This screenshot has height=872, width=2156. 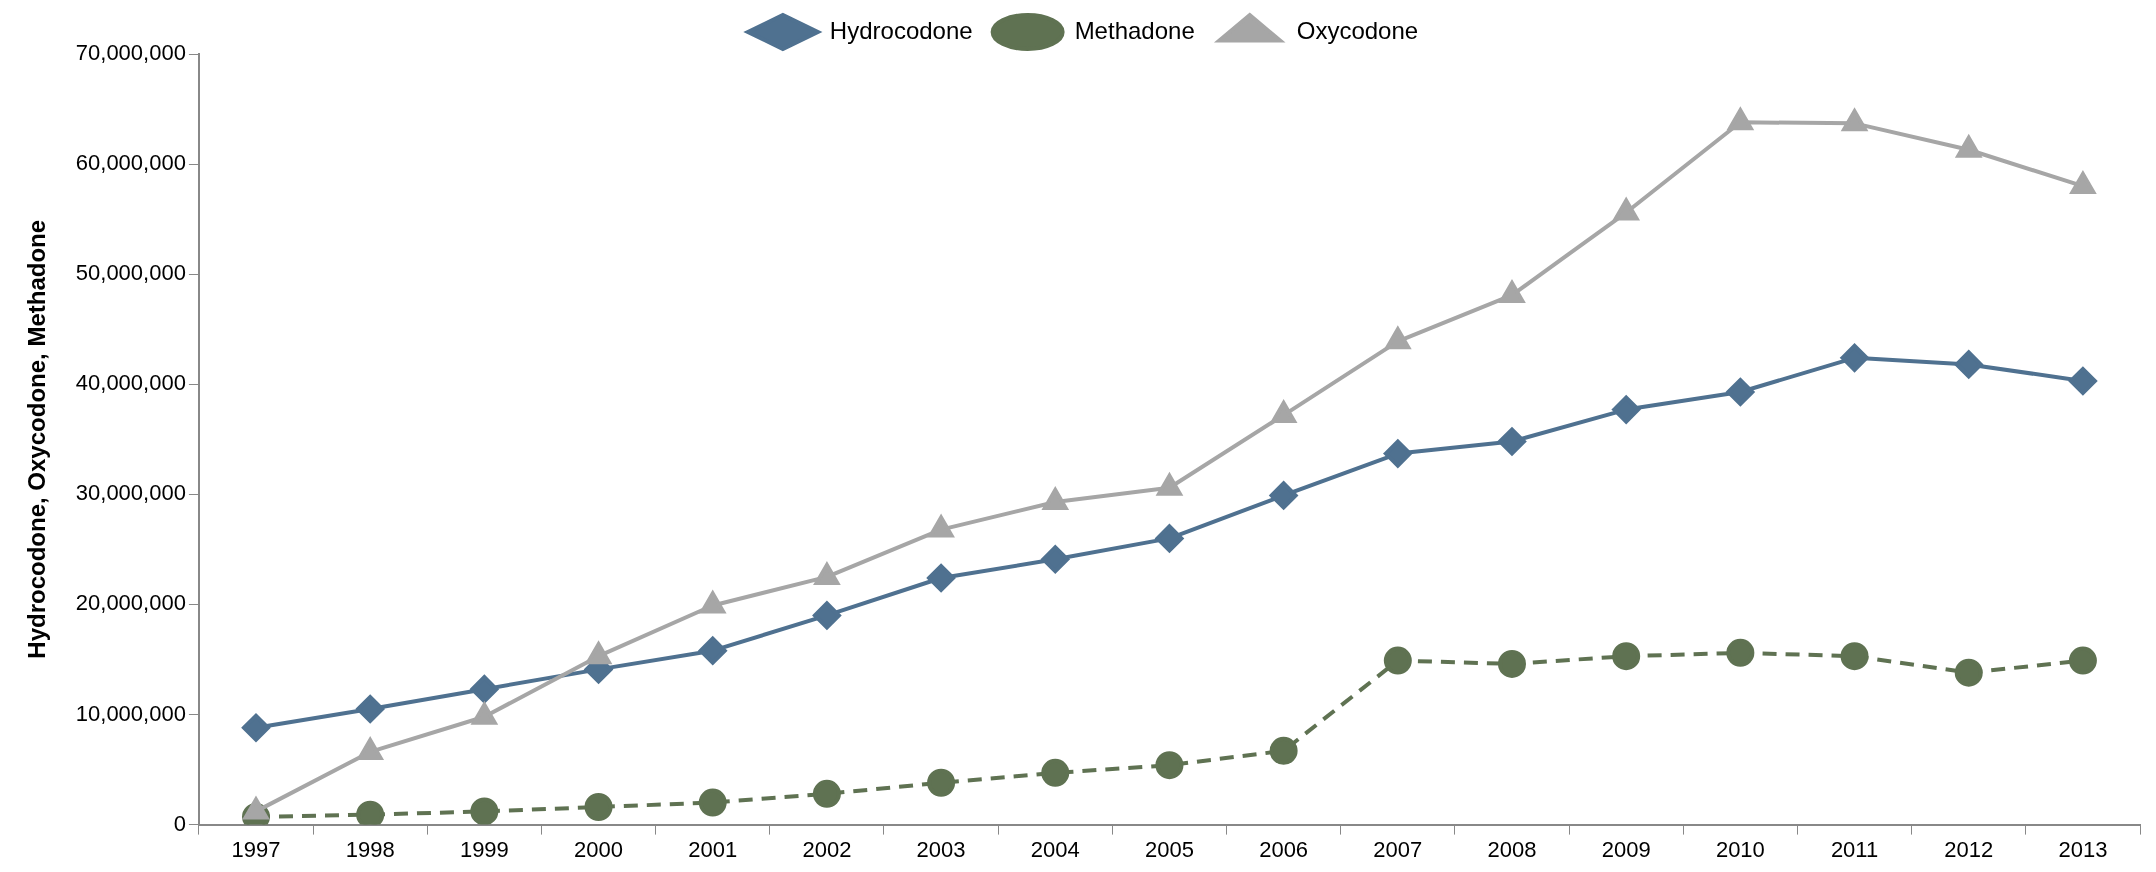 I want to click on x-tick-label: 2001, so click(x=713, y=849).